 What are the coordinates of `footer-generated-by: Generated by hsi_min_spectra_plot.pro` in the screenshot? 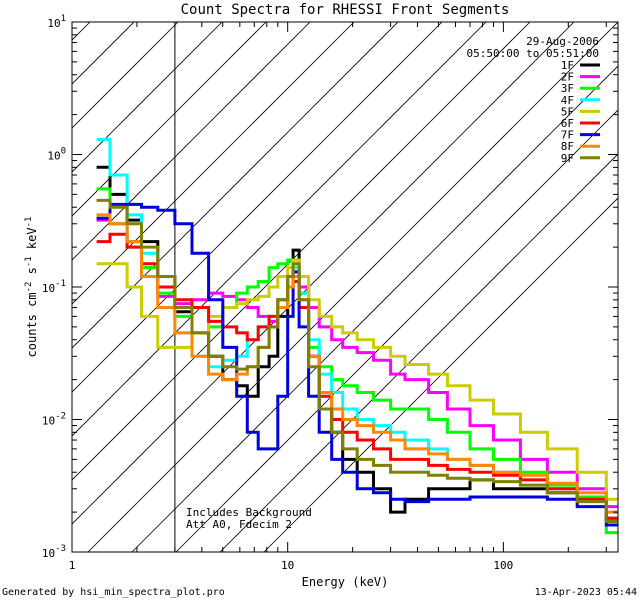 It's located at (113, 592).